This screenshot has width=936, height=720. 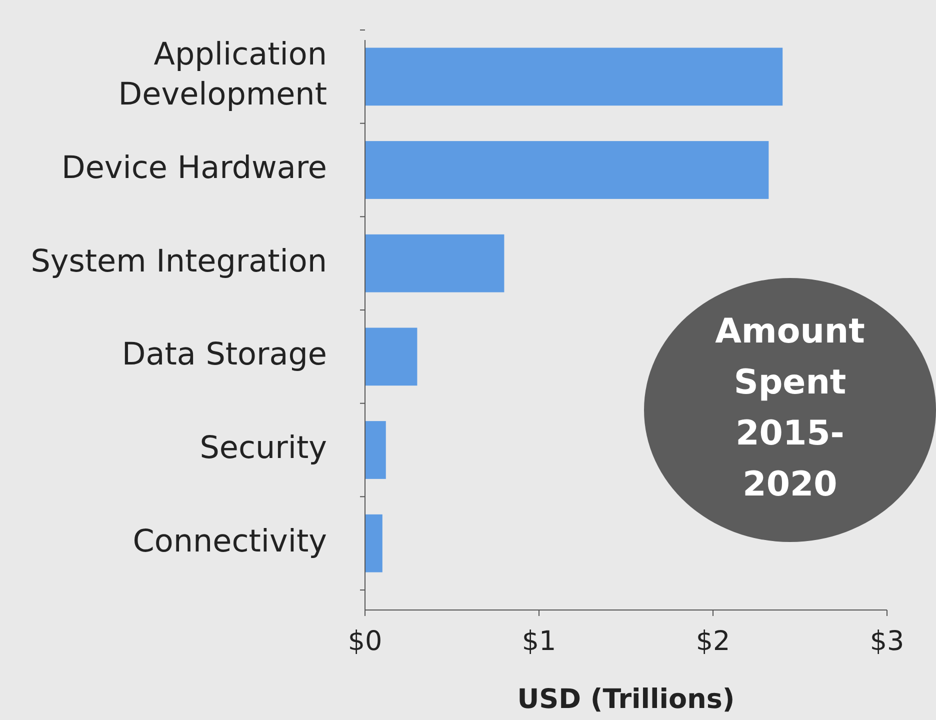 I want to click on y-tick-label: Connectivity, so click(x=229, y=542).